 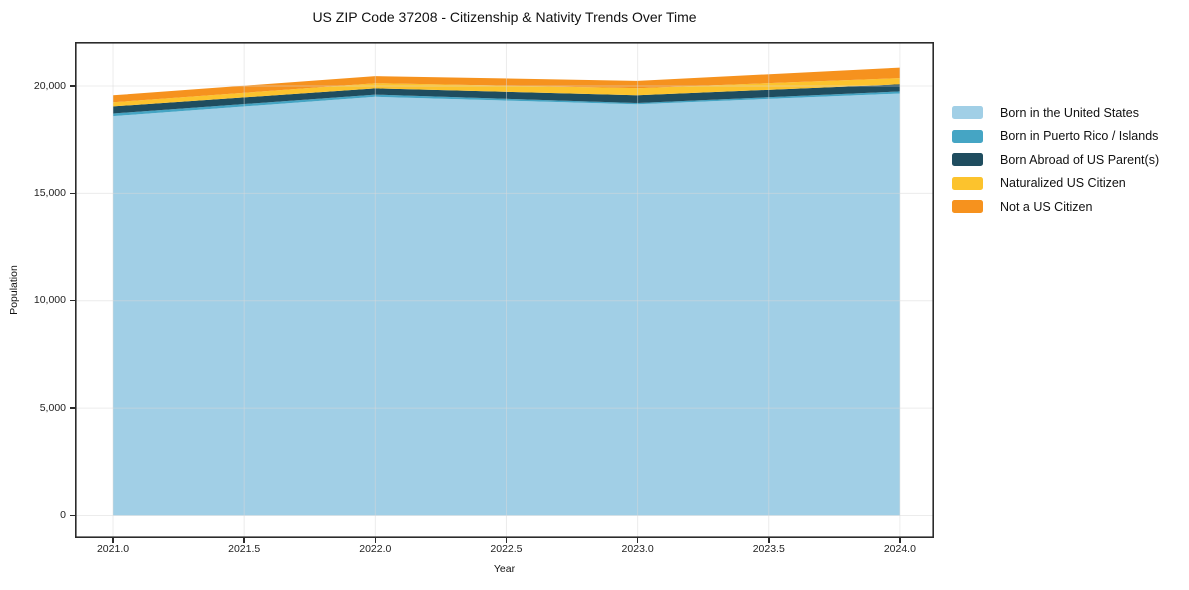 I want to click on legend-item-naturalized-us-citizen: Naturalized US Citizen, so click(x=1055, y=184).